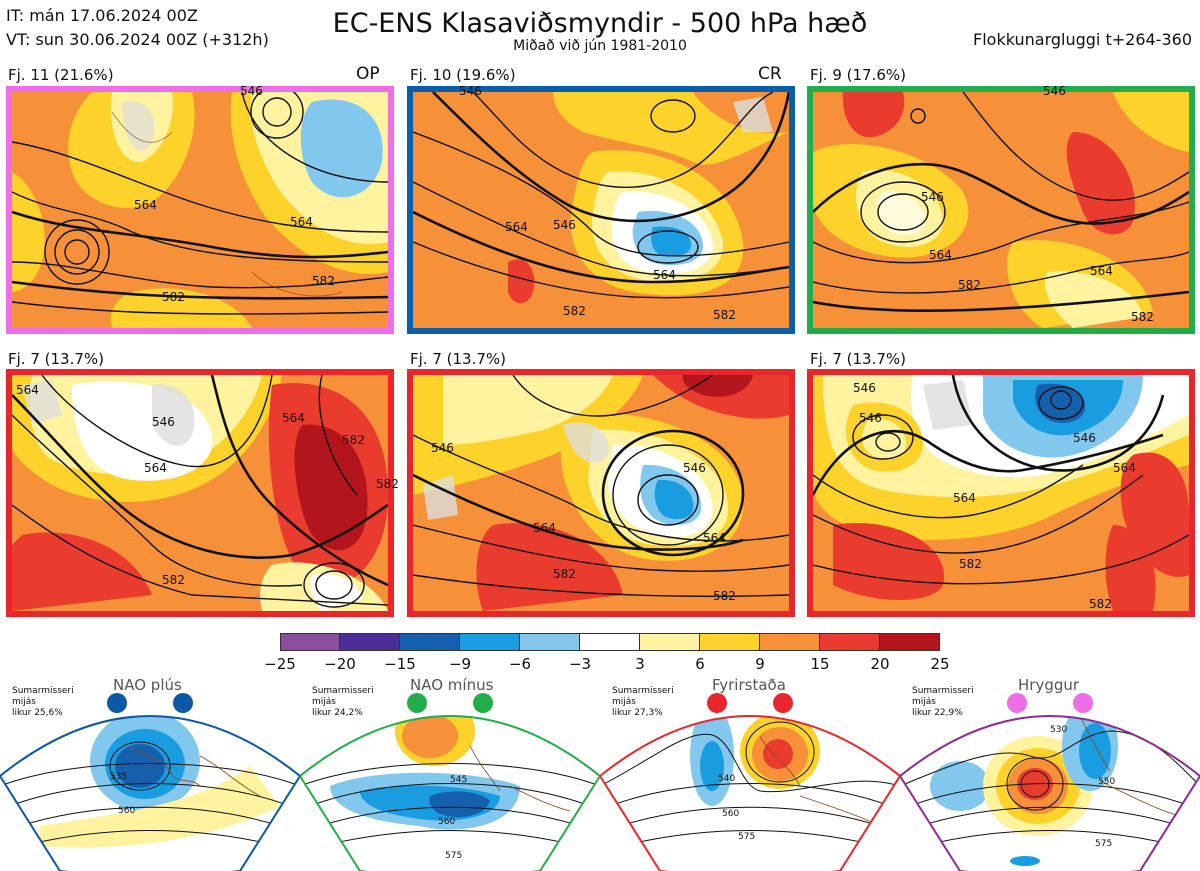 The width and height of the screenshot is (1200, 871). Describe the element at coordinates (147, 685) in the screenshot. I see `regime-title: NAO plús` at that location.